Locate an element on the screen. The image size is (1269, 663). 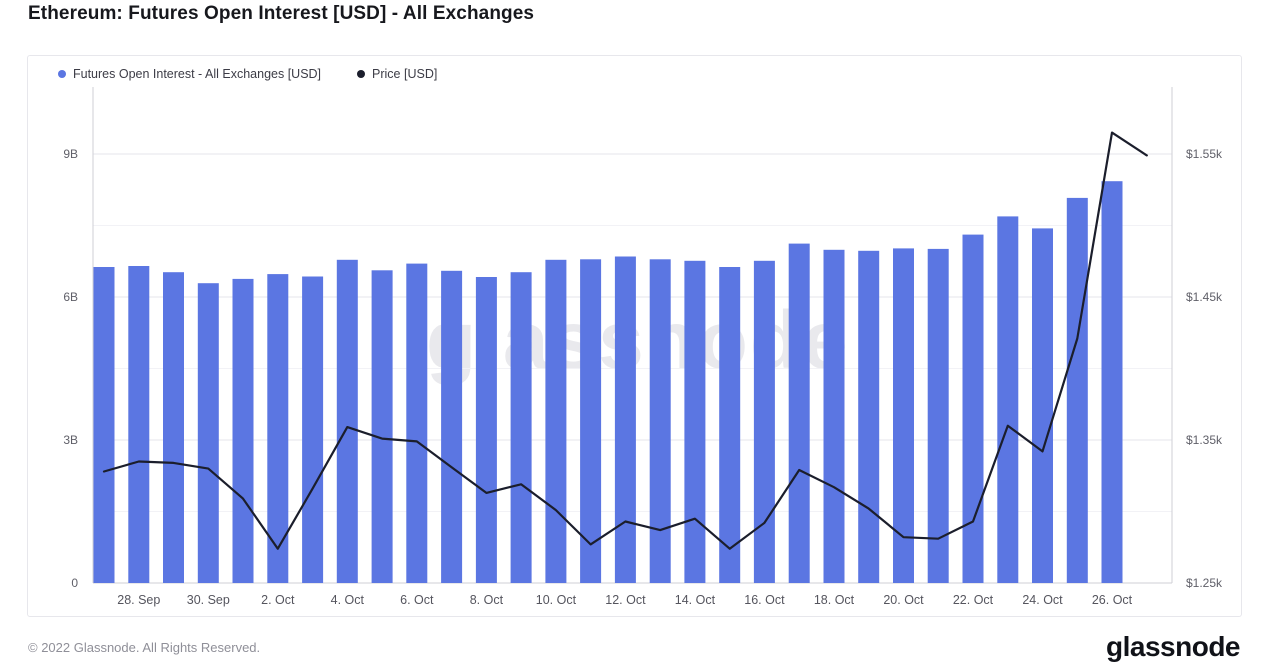
x-axis-label: 2. Oct is located at coordinates (278, 600).